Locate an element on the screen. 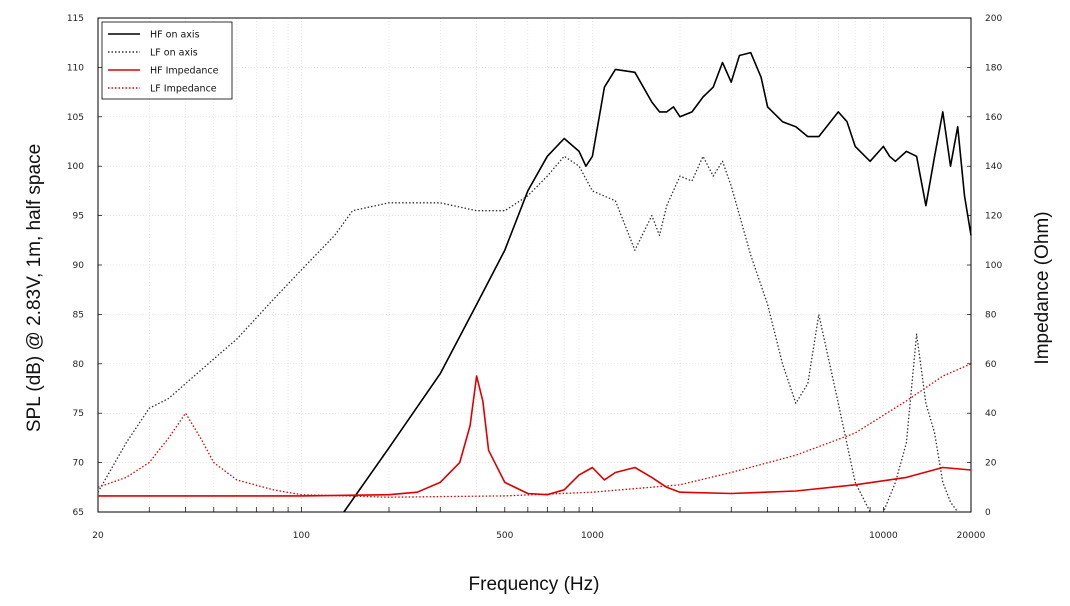 The height and width of the screenshot is (606, 1070). y2-tick-label: 140 is located at coordinates (993, 167).